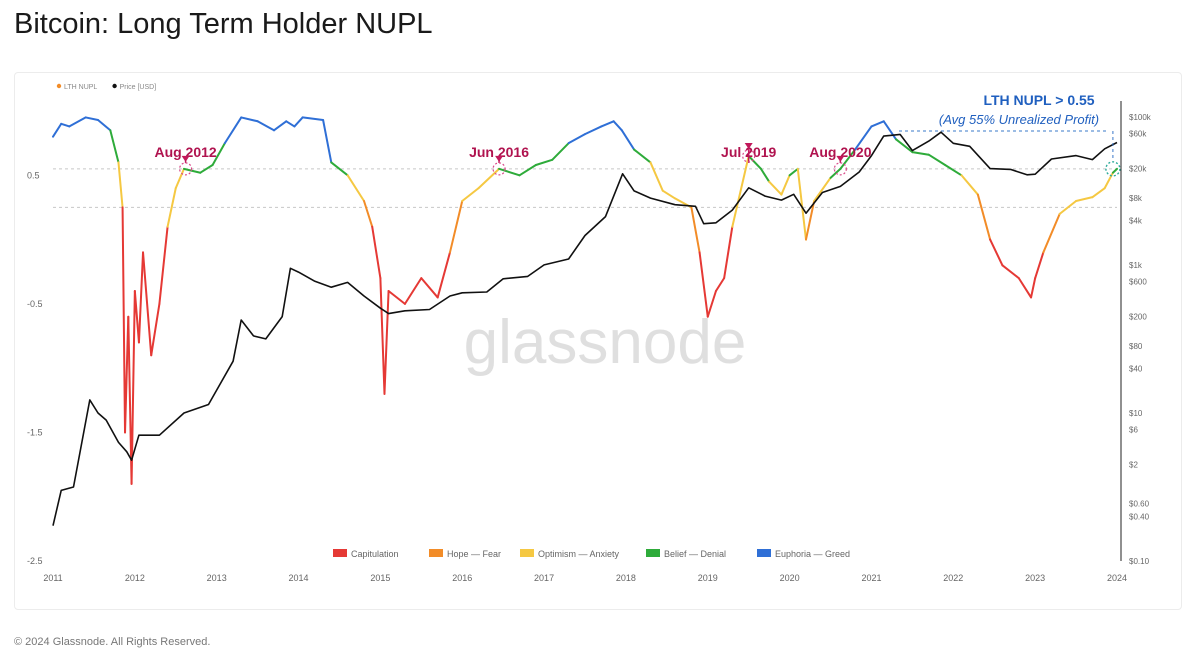 Image resolution: width=1200 pixels, height=670 pixels. I want to click on x-tick-label: 2021, so click(871, 578).